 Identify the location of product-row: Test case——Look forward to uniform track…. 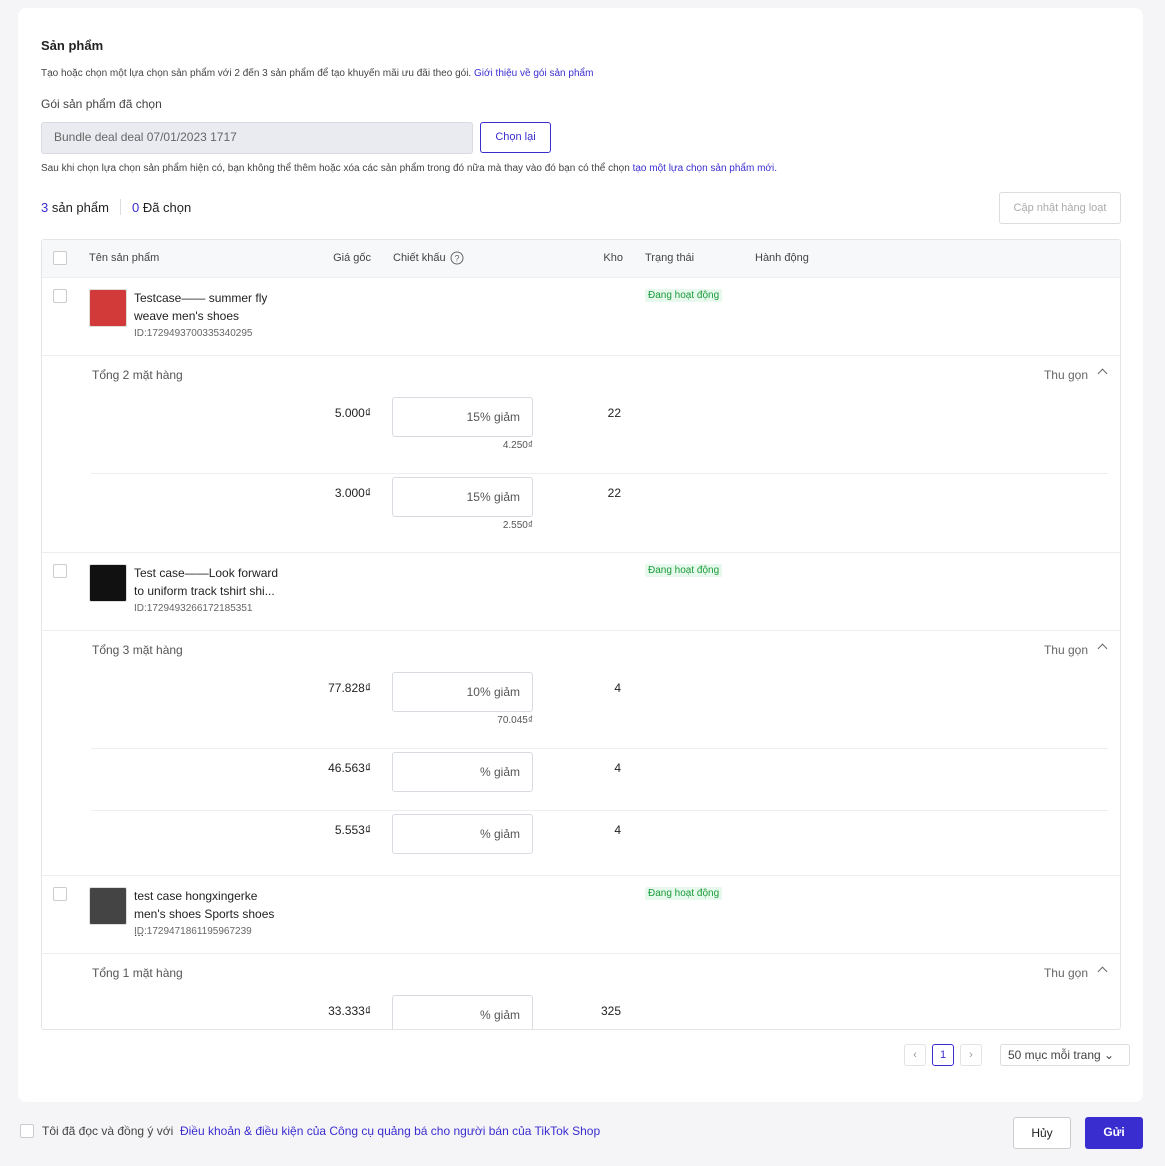
(581, 591).